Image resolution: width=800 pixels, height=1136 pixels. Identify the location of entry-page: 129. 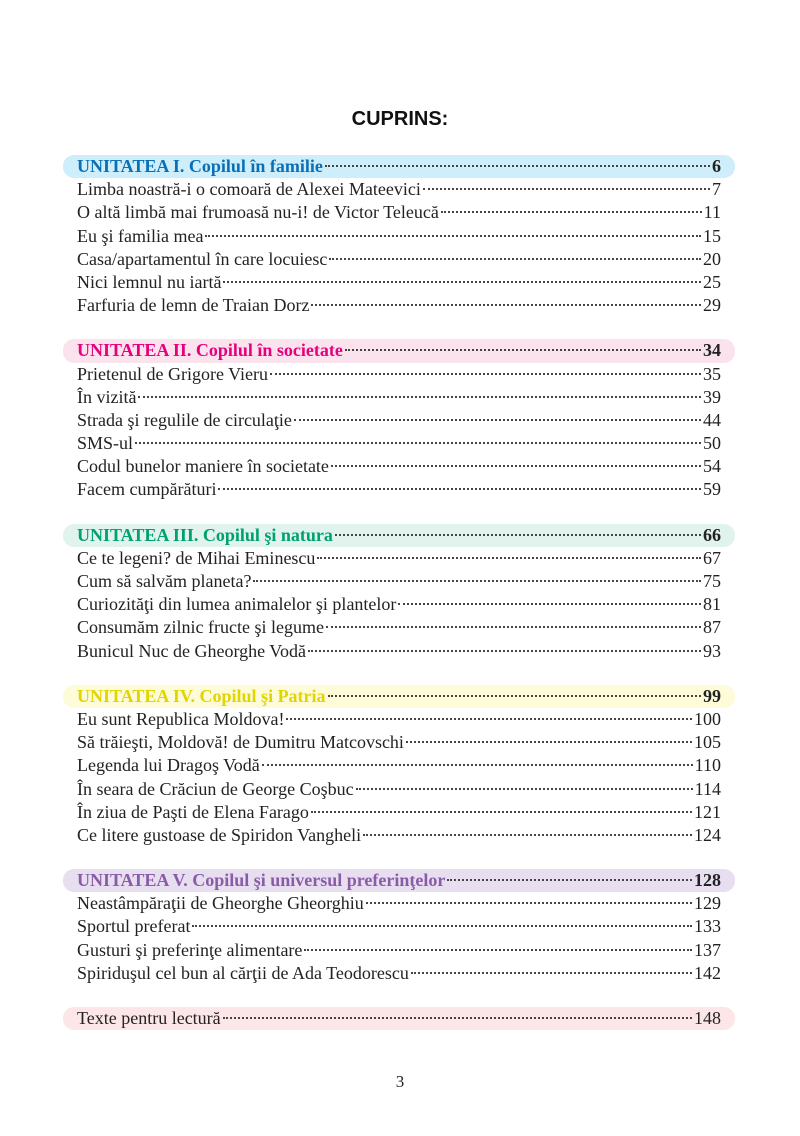
(707, 903).